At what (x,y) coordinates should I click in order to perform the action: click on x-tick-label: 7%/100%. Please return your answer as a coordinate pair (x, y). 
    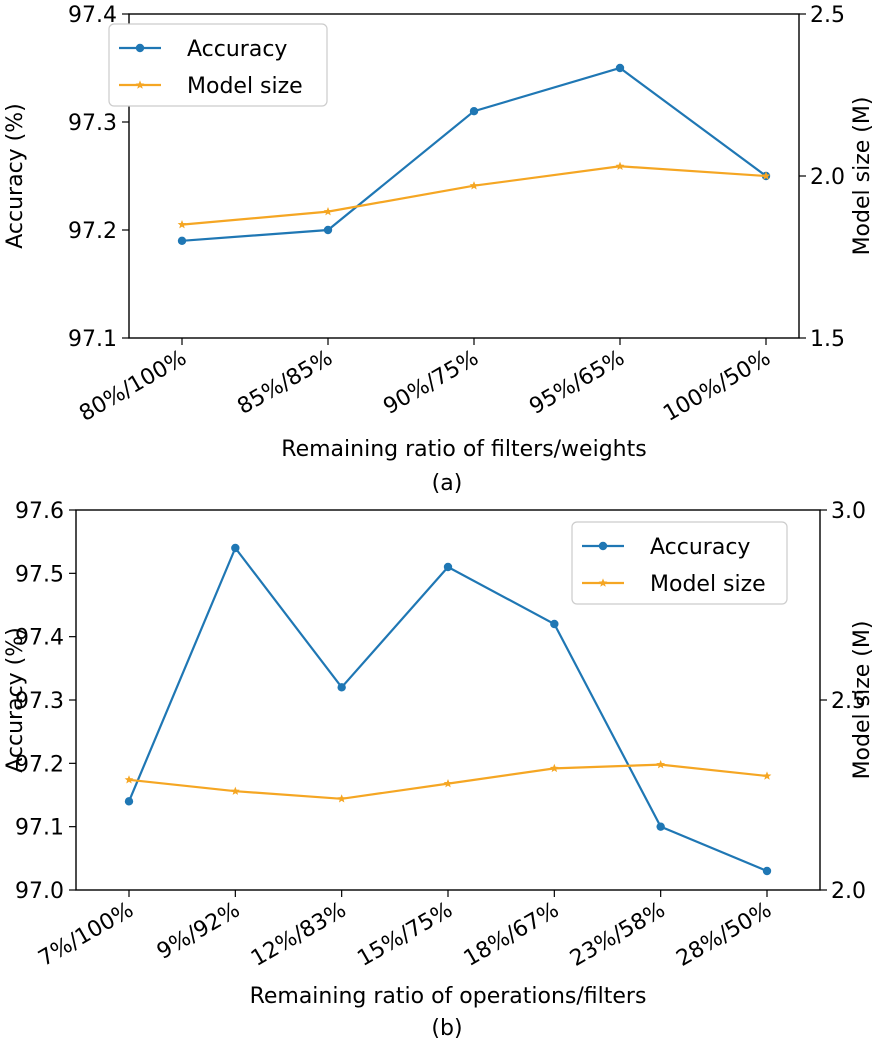
    Looking at the image, I should click on (86, 935).